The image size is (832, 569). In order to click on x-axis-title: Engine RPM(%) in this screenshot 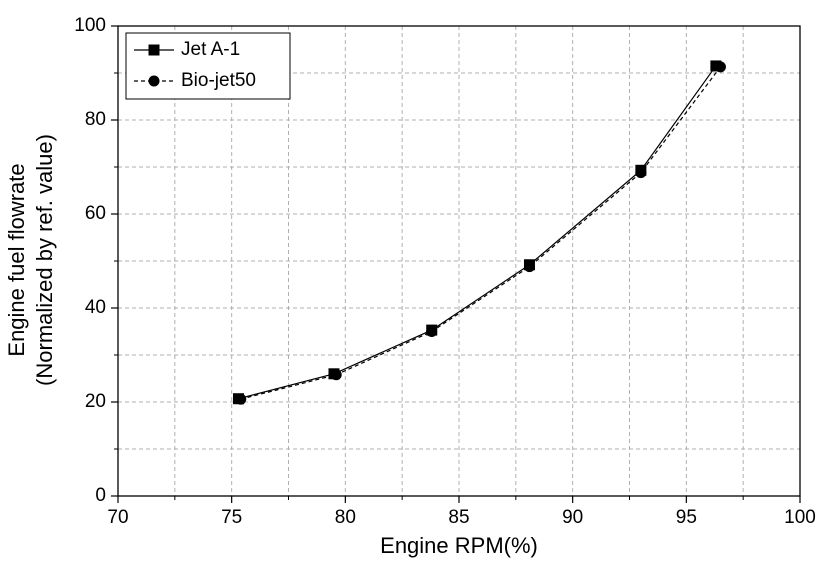, I will do `click(459, 545)`.